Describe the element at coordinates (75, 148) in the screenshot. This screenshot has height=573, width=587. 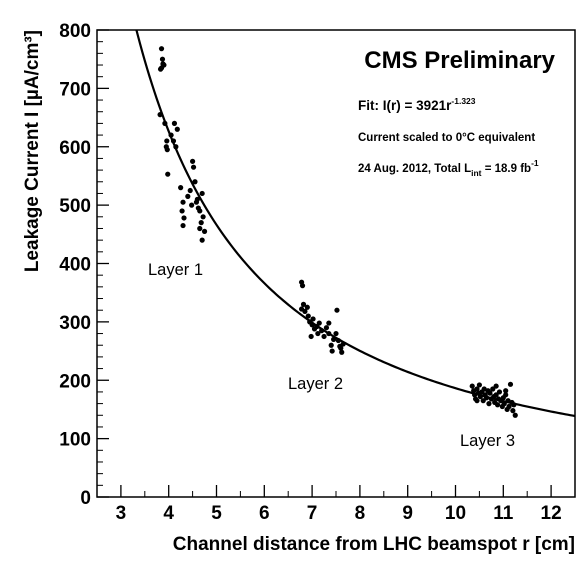
I see `y-tick-label: 600` at that location.